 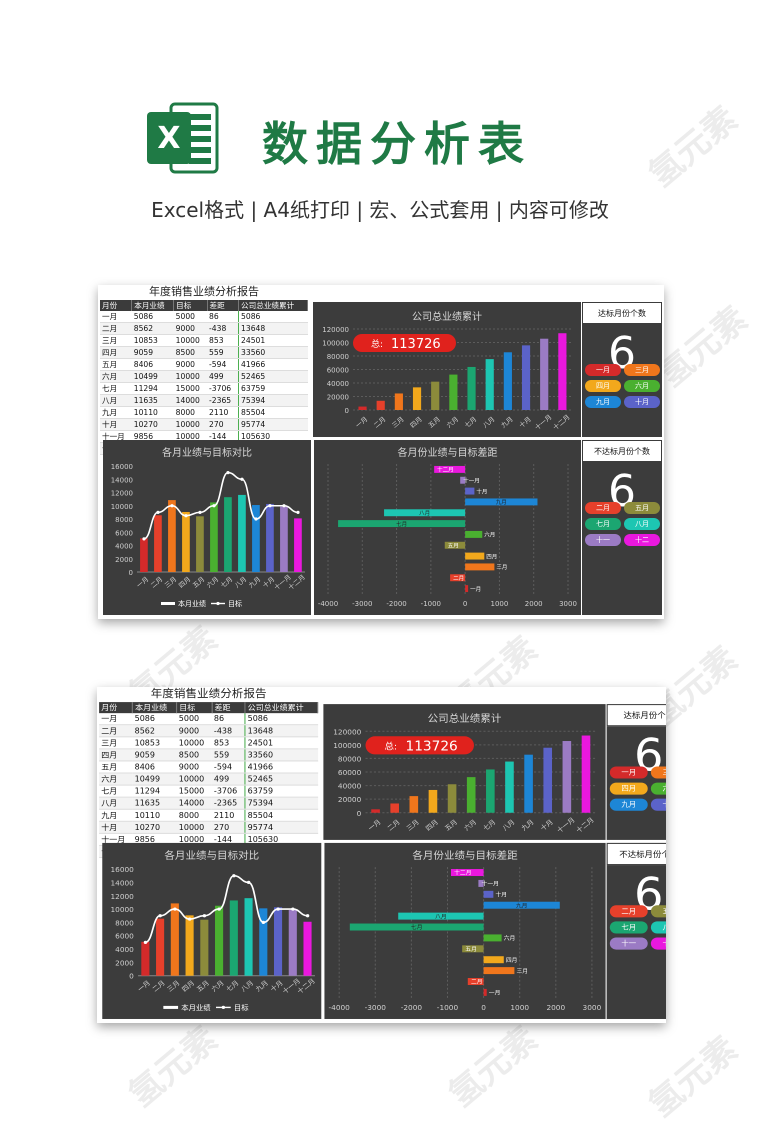 I want to click on table-cell: 8000, so click(x=190, y=412).